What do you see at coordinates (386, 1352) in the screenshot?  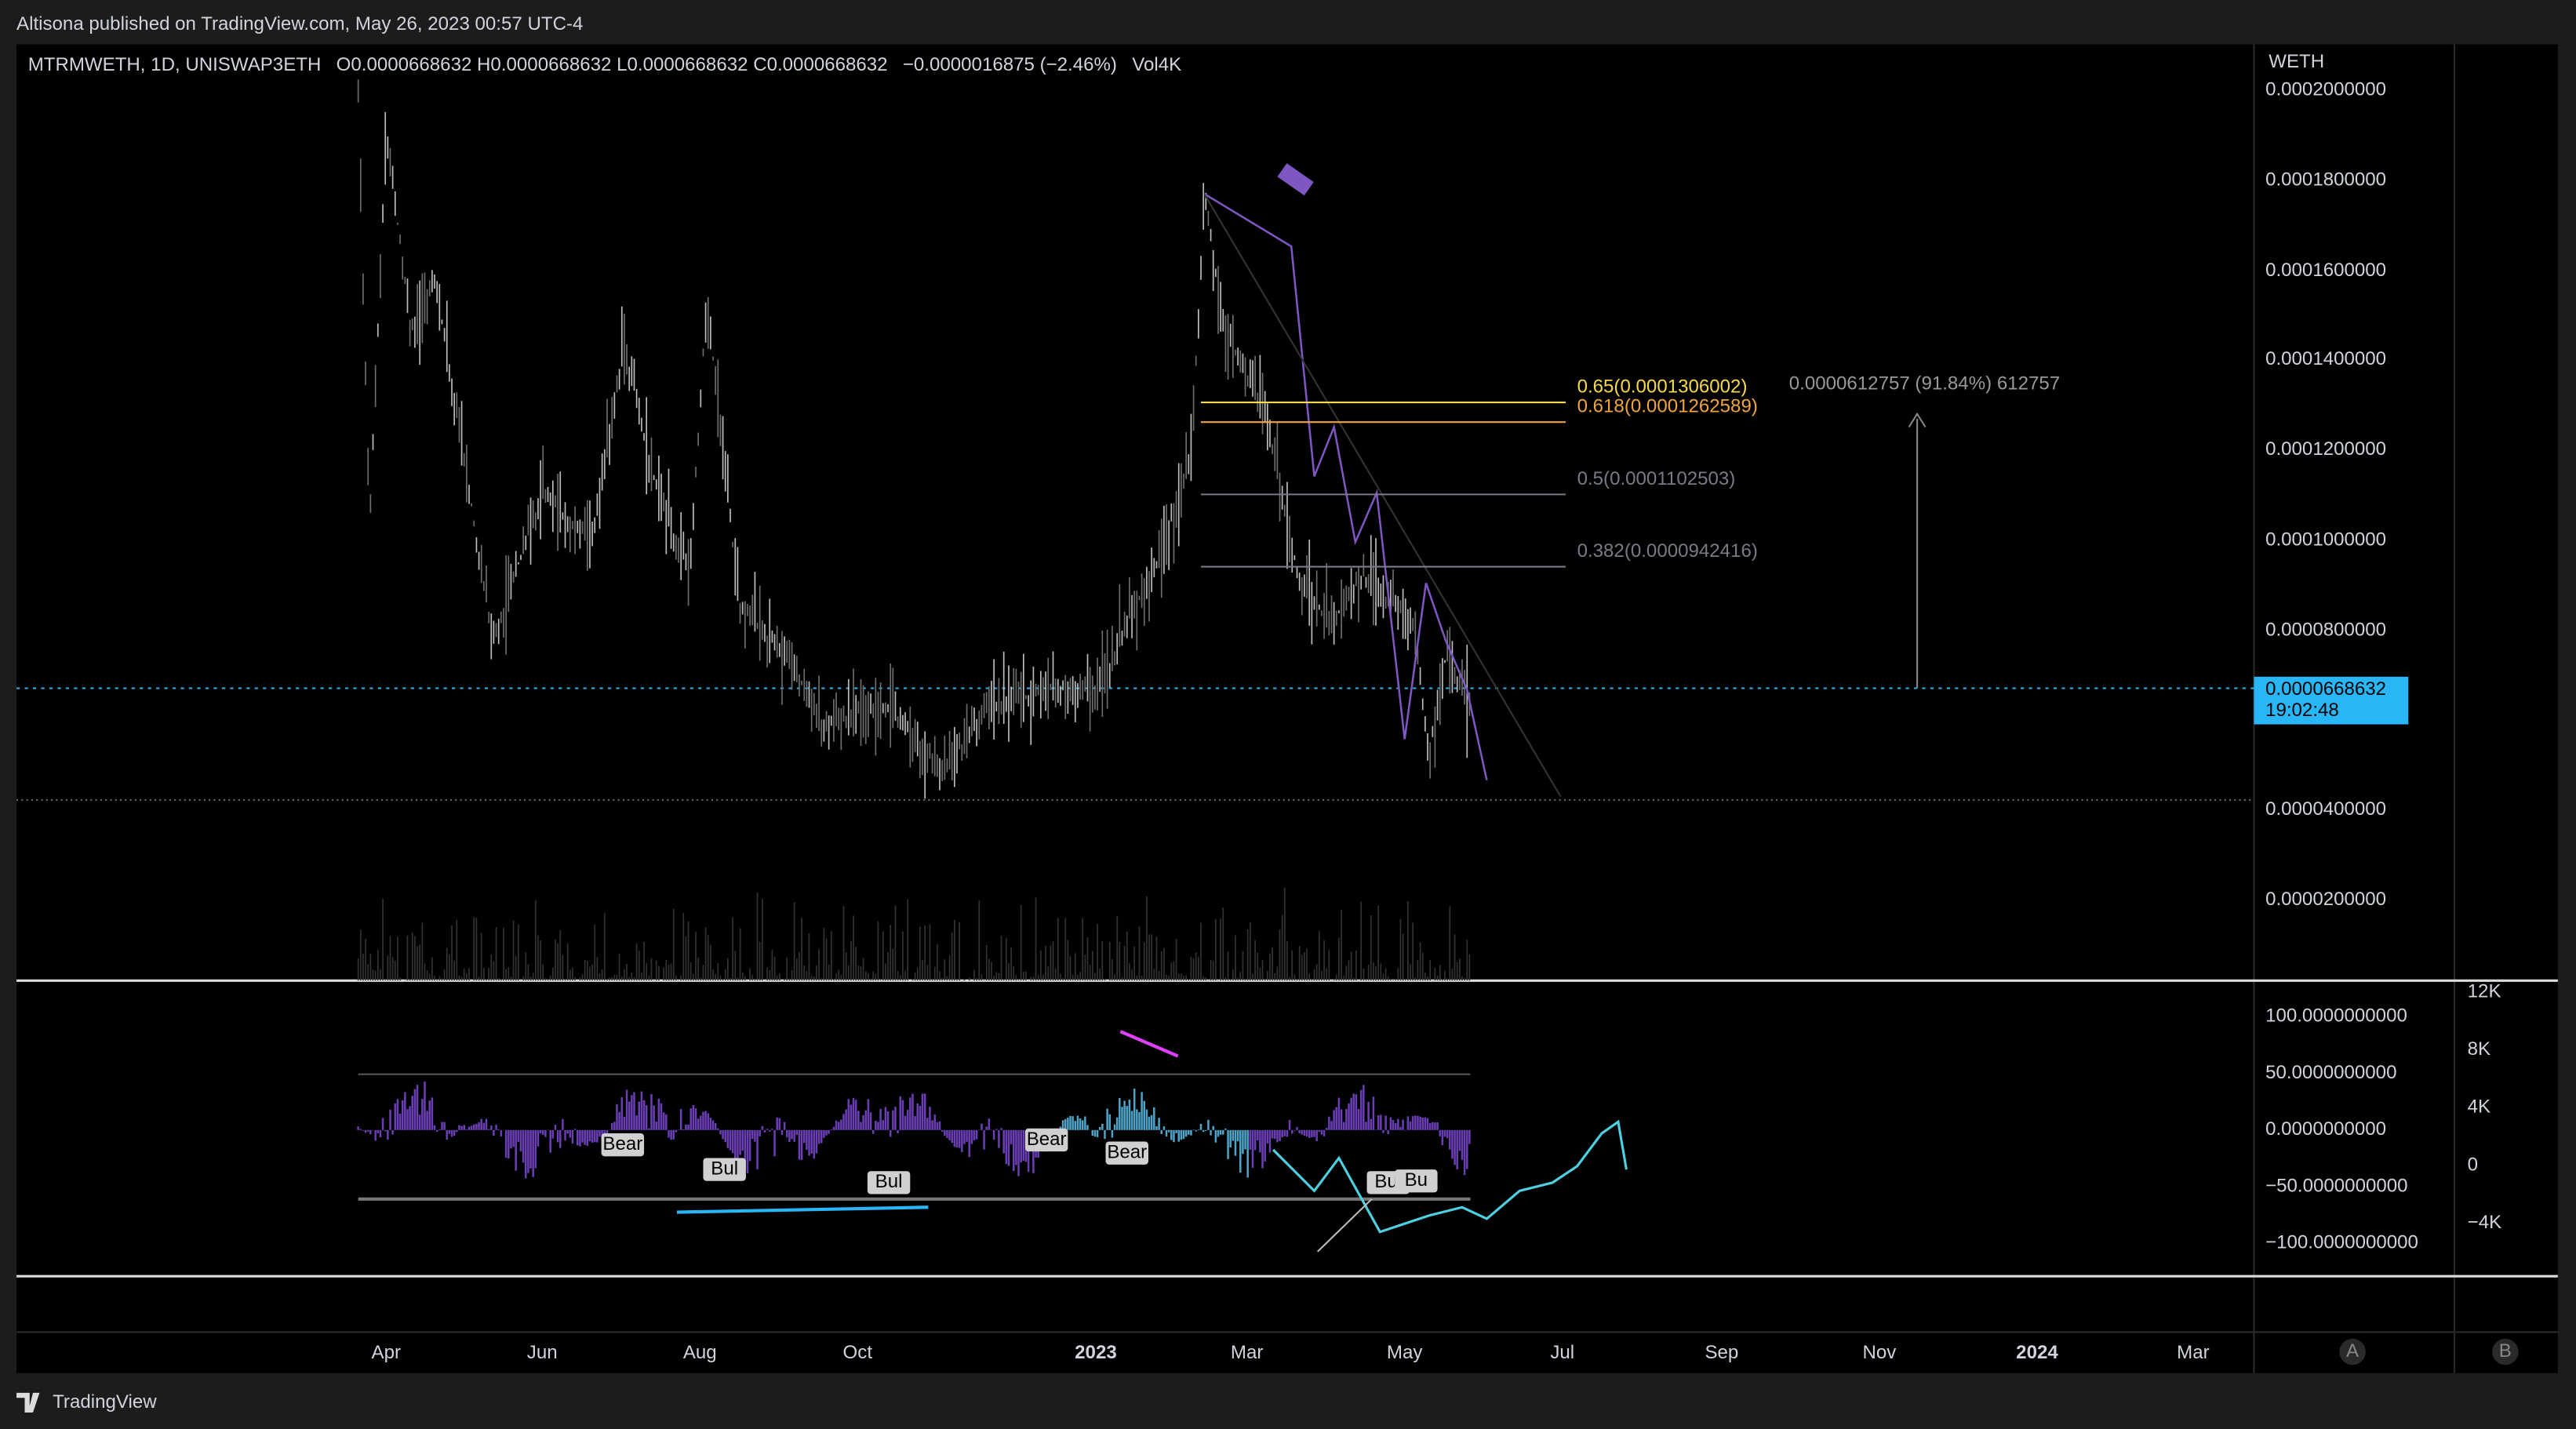 I see `time-tick: Apr` at bounding box center [386, 1352].